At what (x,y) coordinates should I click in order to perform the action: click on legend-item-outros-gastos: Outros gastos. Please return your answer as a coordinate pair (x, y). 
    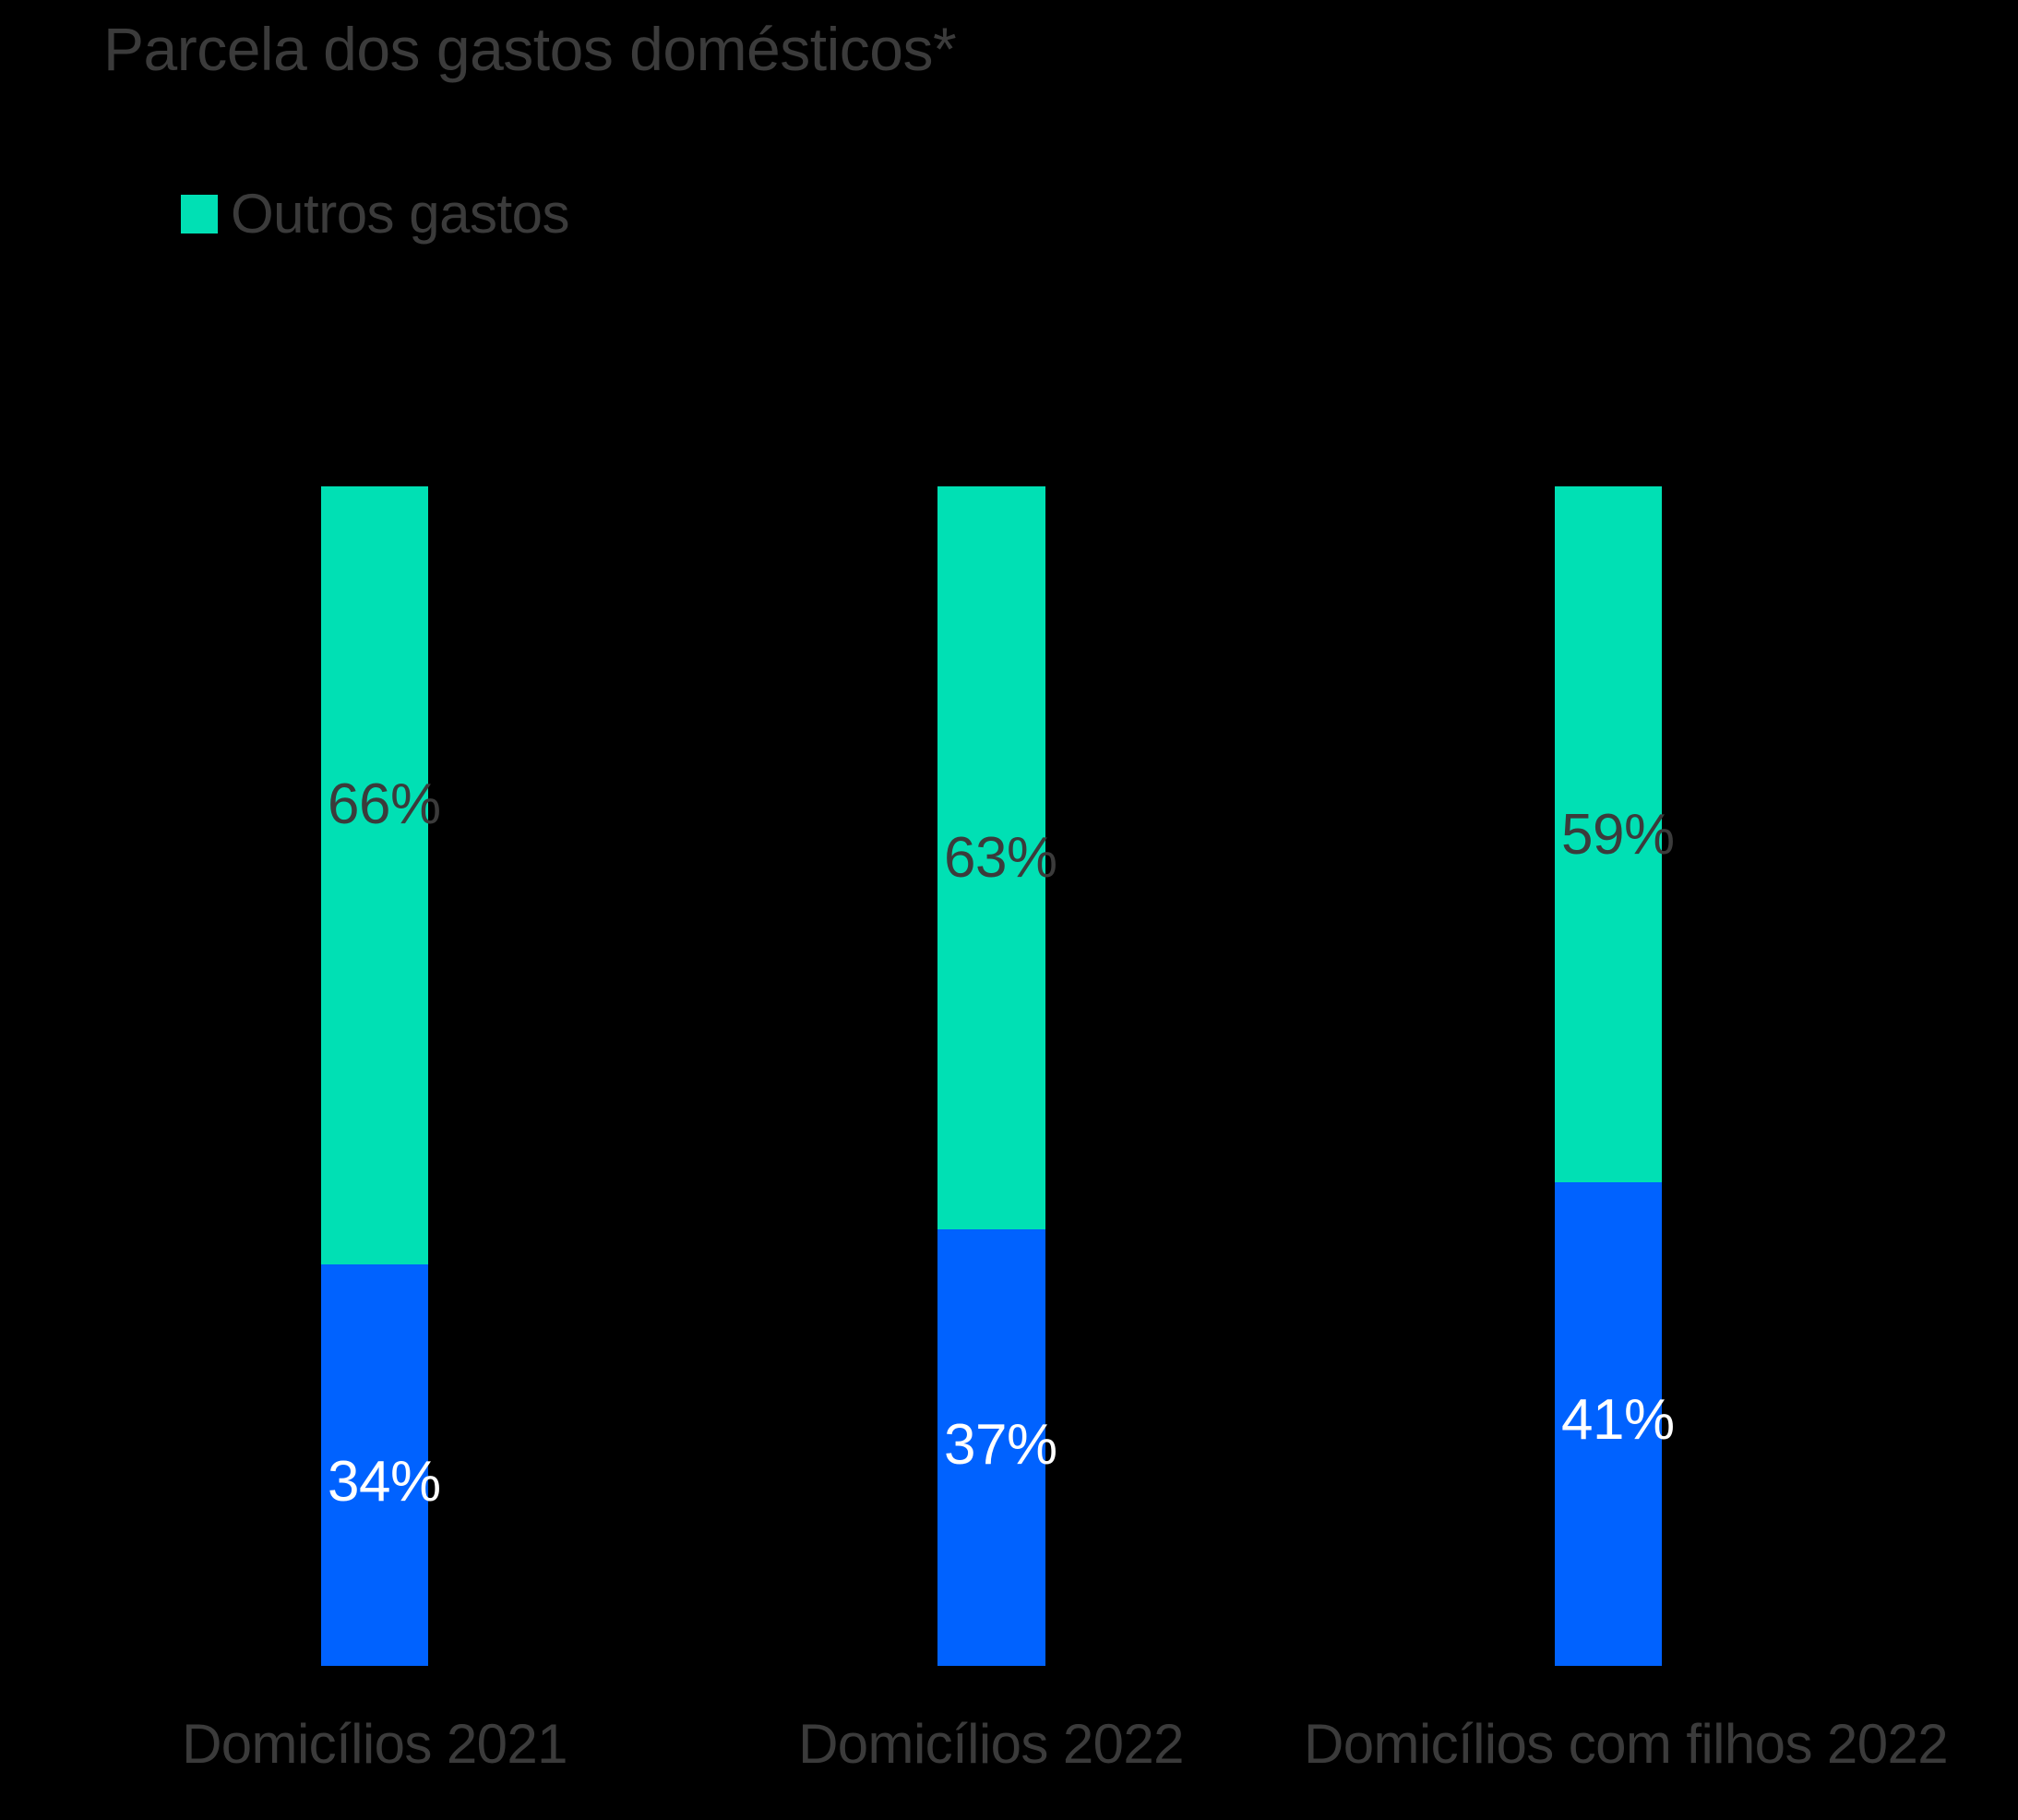
    Looking at the image, I should click on (375, 214).